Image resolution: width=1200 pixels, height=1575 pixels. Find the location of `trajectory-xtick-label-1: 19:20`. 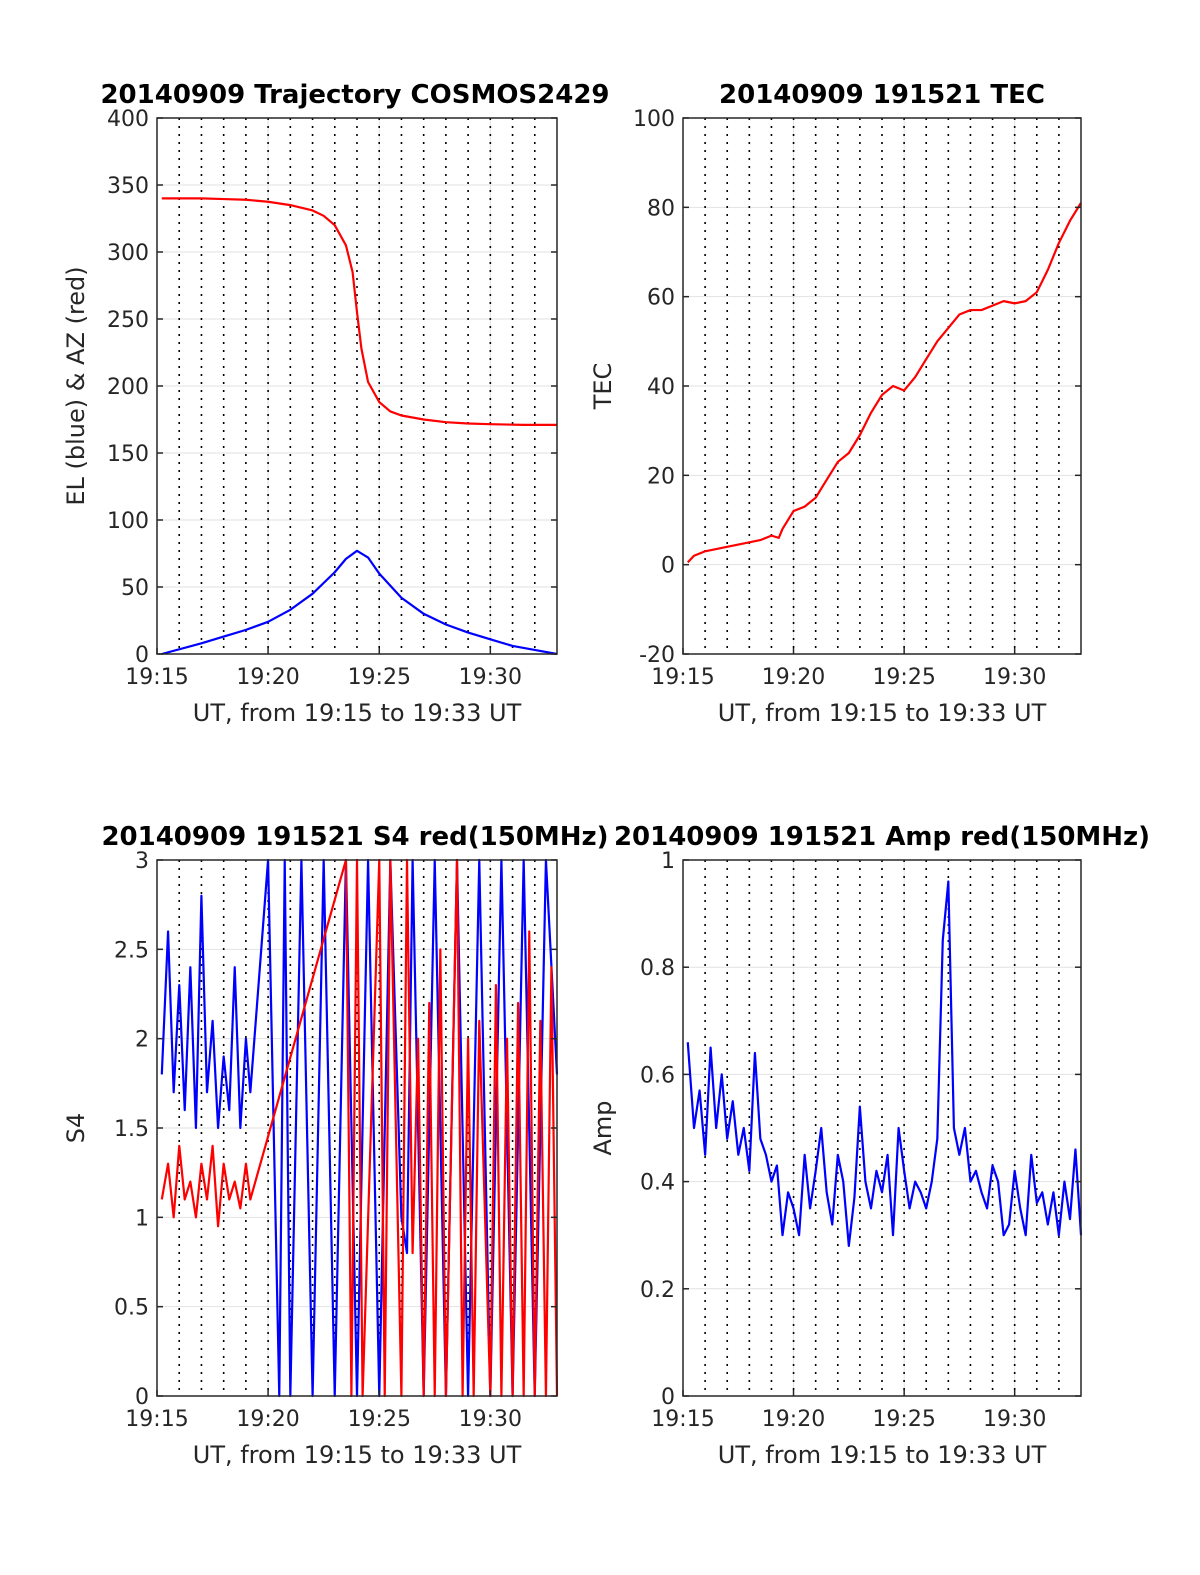

trajectory-xtick-label-1: 19:20 is located at coordinates (267, 677).